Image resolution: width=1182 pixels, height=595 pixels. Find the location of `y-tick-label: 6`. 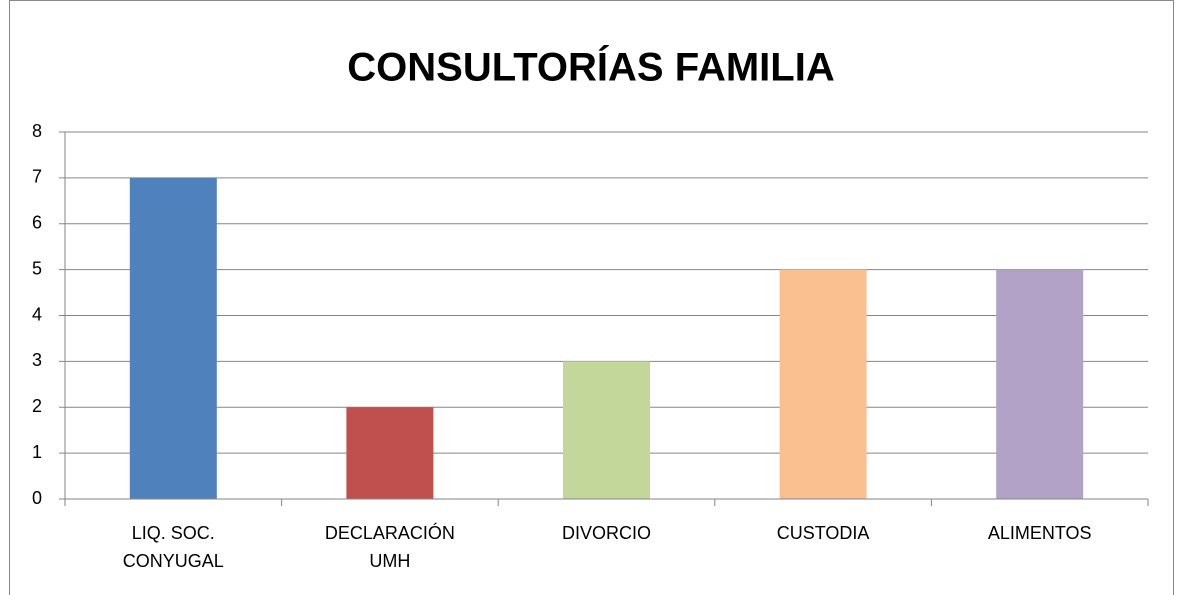

y-tick-label: 6 is located at coordinates (37, 223).